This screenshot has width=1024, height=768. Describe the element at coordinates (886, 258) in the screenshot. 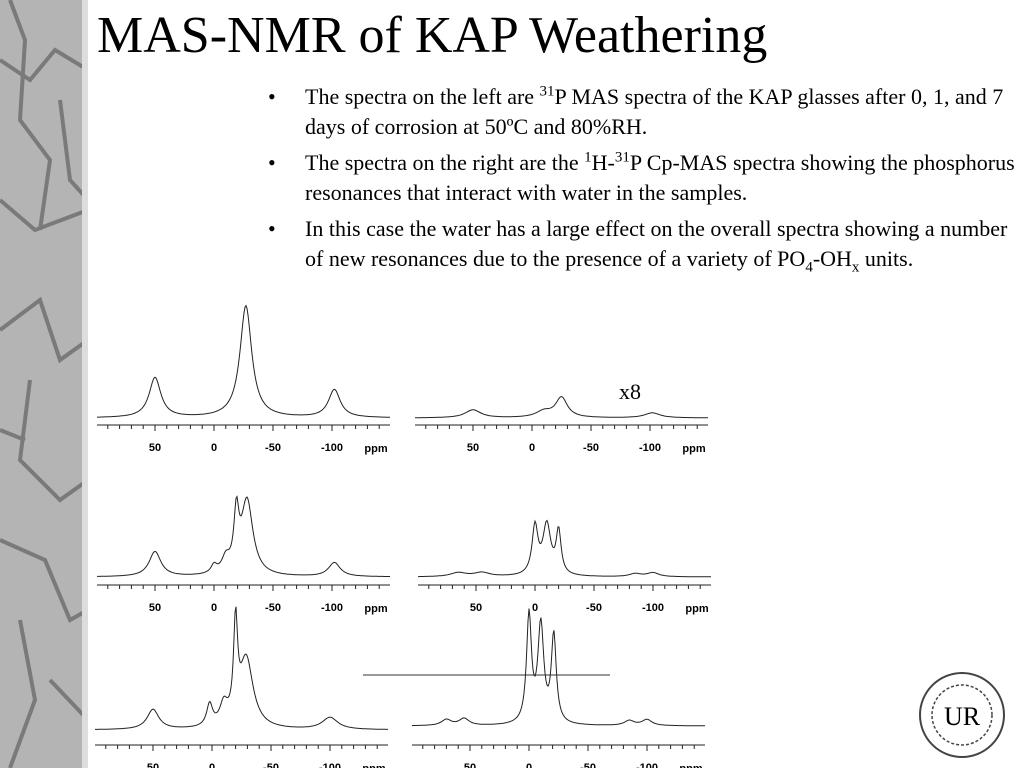

I see `bullet-text: units.` at that location.